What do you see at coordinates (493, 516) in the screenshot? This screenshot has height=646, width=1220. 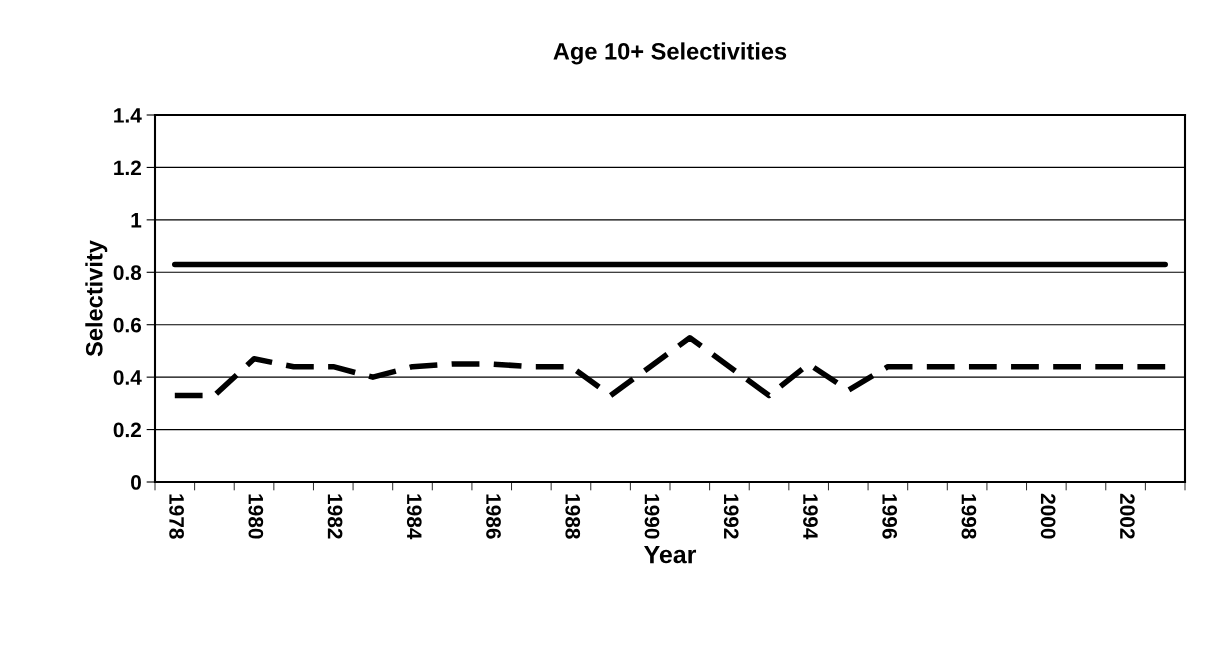 I see `x-tick-label: 1986` at bounding box center [493, 516].